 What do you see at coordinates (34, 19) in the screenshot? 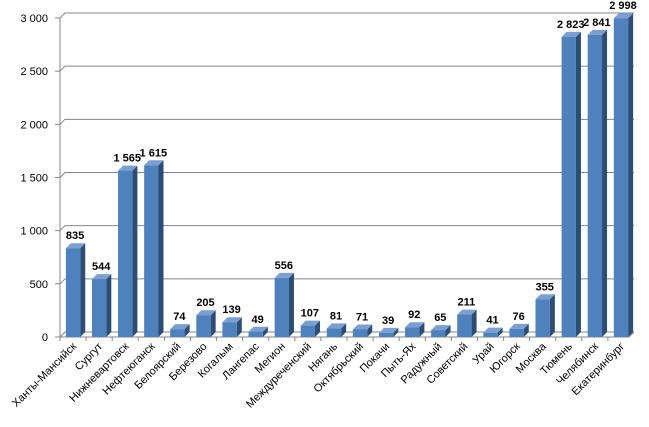
I see `y-tick-label: 3 000` at bounding box center [34, 19].